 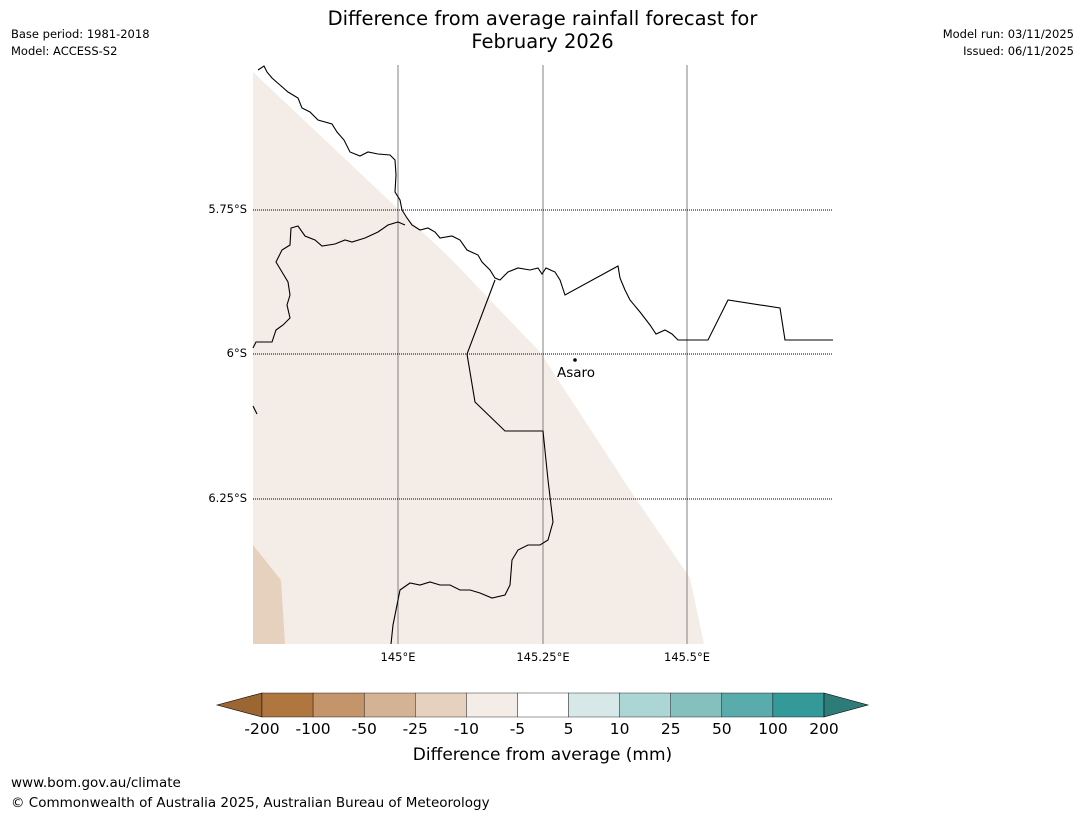 I want to click on colorbar-tick-label: -5, so click(x=517, y=729).